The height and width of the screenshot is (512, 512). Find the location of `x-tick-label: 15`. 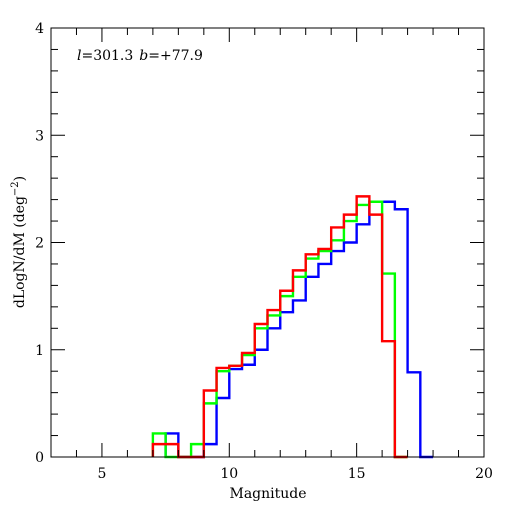

x-tick-label: 15 is located at coordinates (357, 474).